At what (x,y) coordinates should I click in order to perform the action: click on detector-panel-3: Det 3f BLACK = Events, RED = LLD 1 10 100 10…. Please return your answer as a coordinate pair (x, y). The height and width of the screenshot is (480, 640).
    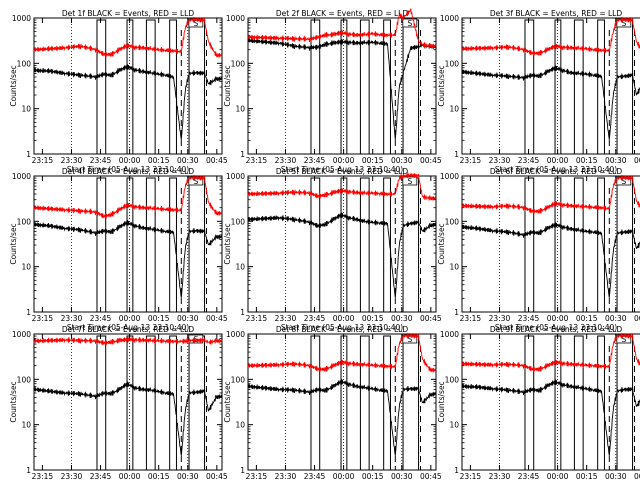
    Looking at the image, I should click on (538, 91).